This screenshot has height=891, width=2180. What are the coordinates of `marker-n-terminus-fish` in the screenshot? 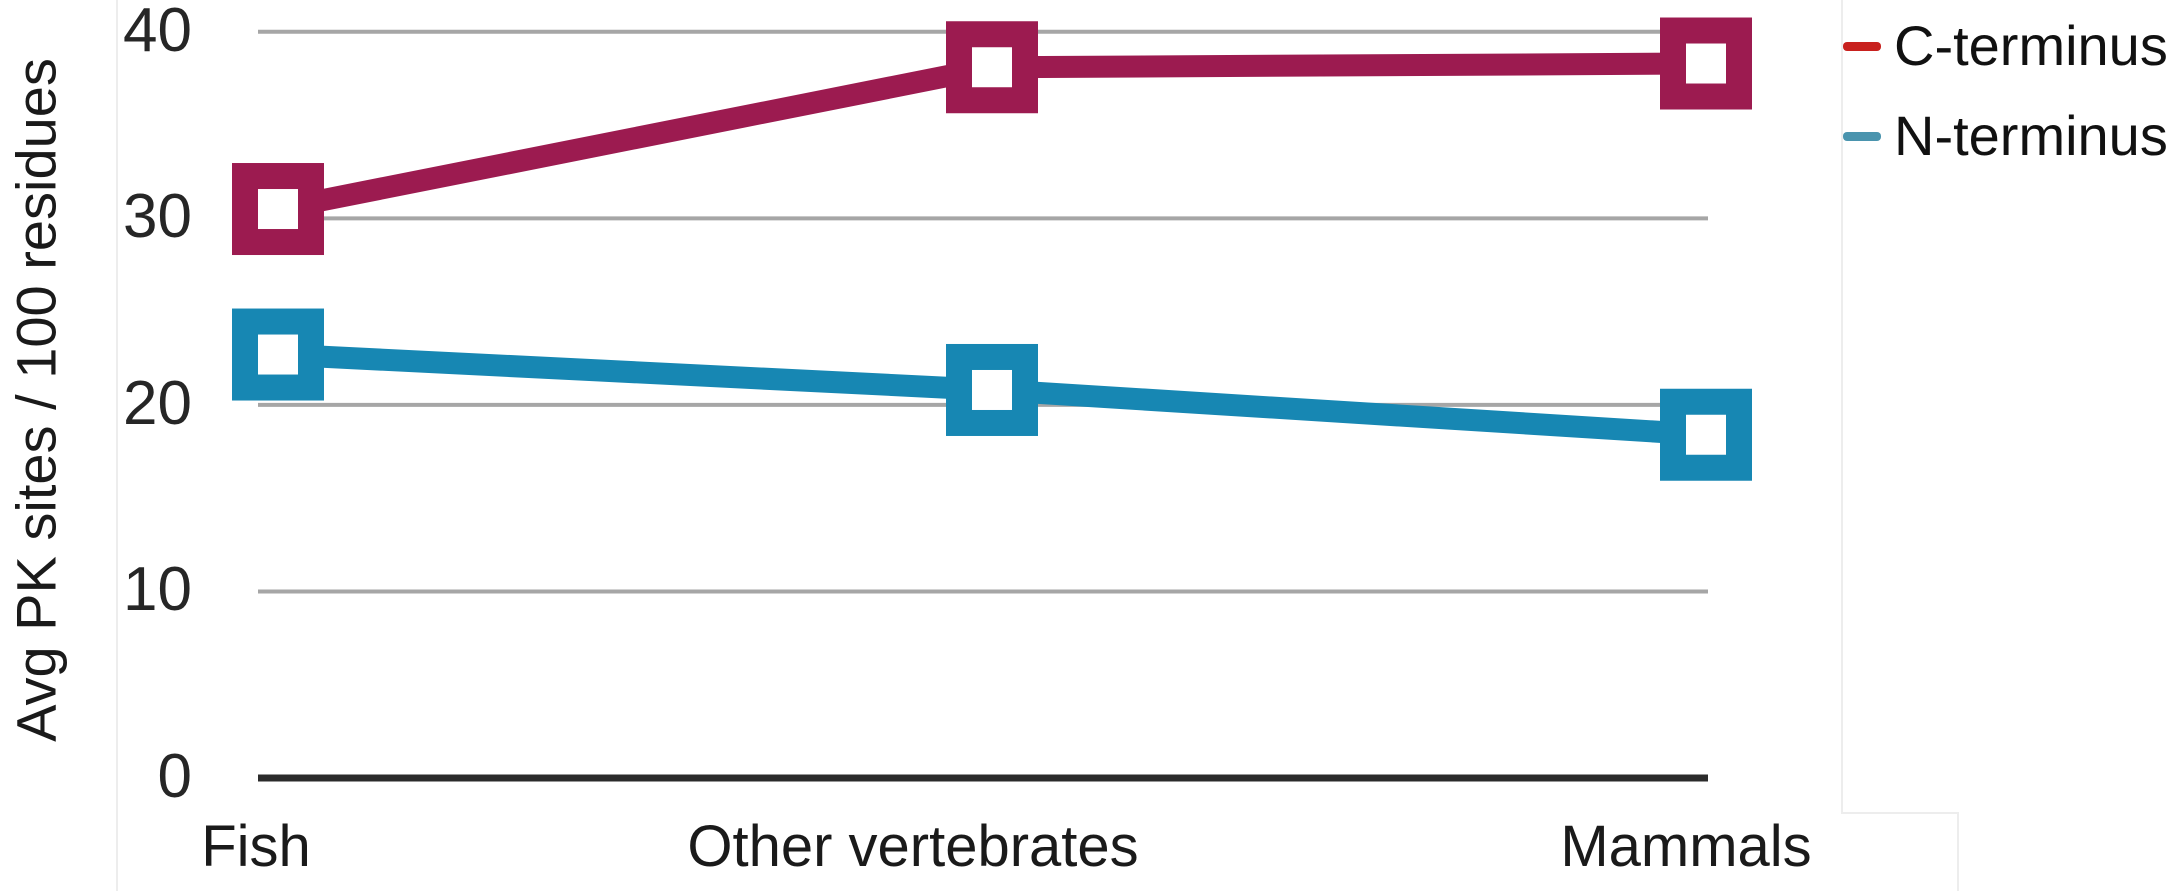 It's located at (278, 354).